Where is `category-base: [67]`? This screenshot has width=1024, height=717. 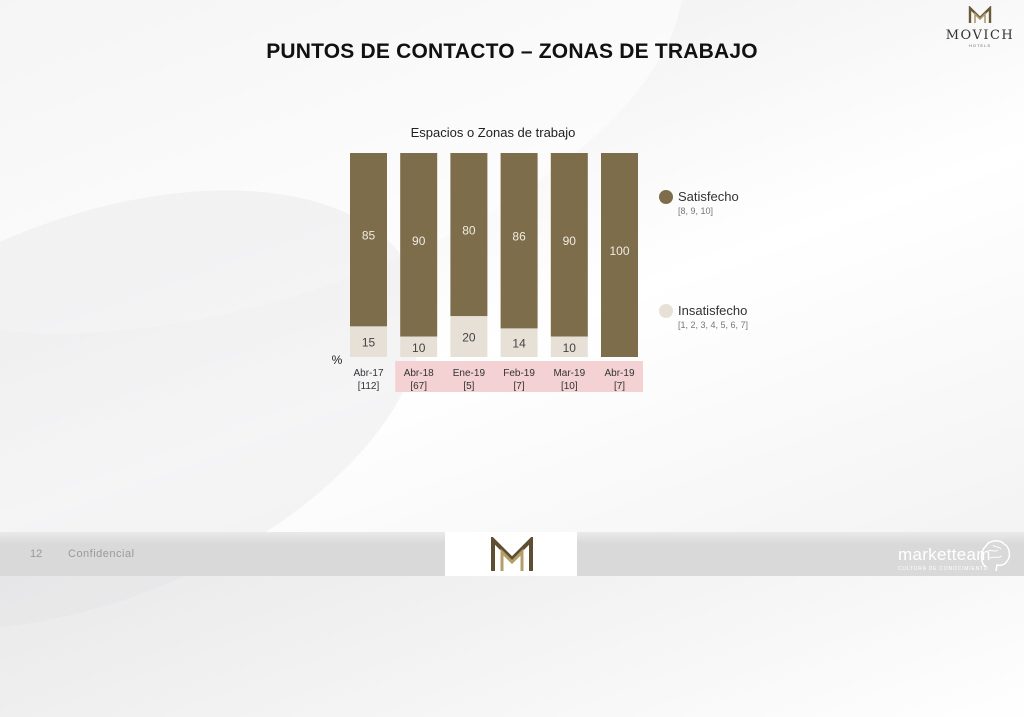
category-base: [67] is located at coordinates (418, 386).